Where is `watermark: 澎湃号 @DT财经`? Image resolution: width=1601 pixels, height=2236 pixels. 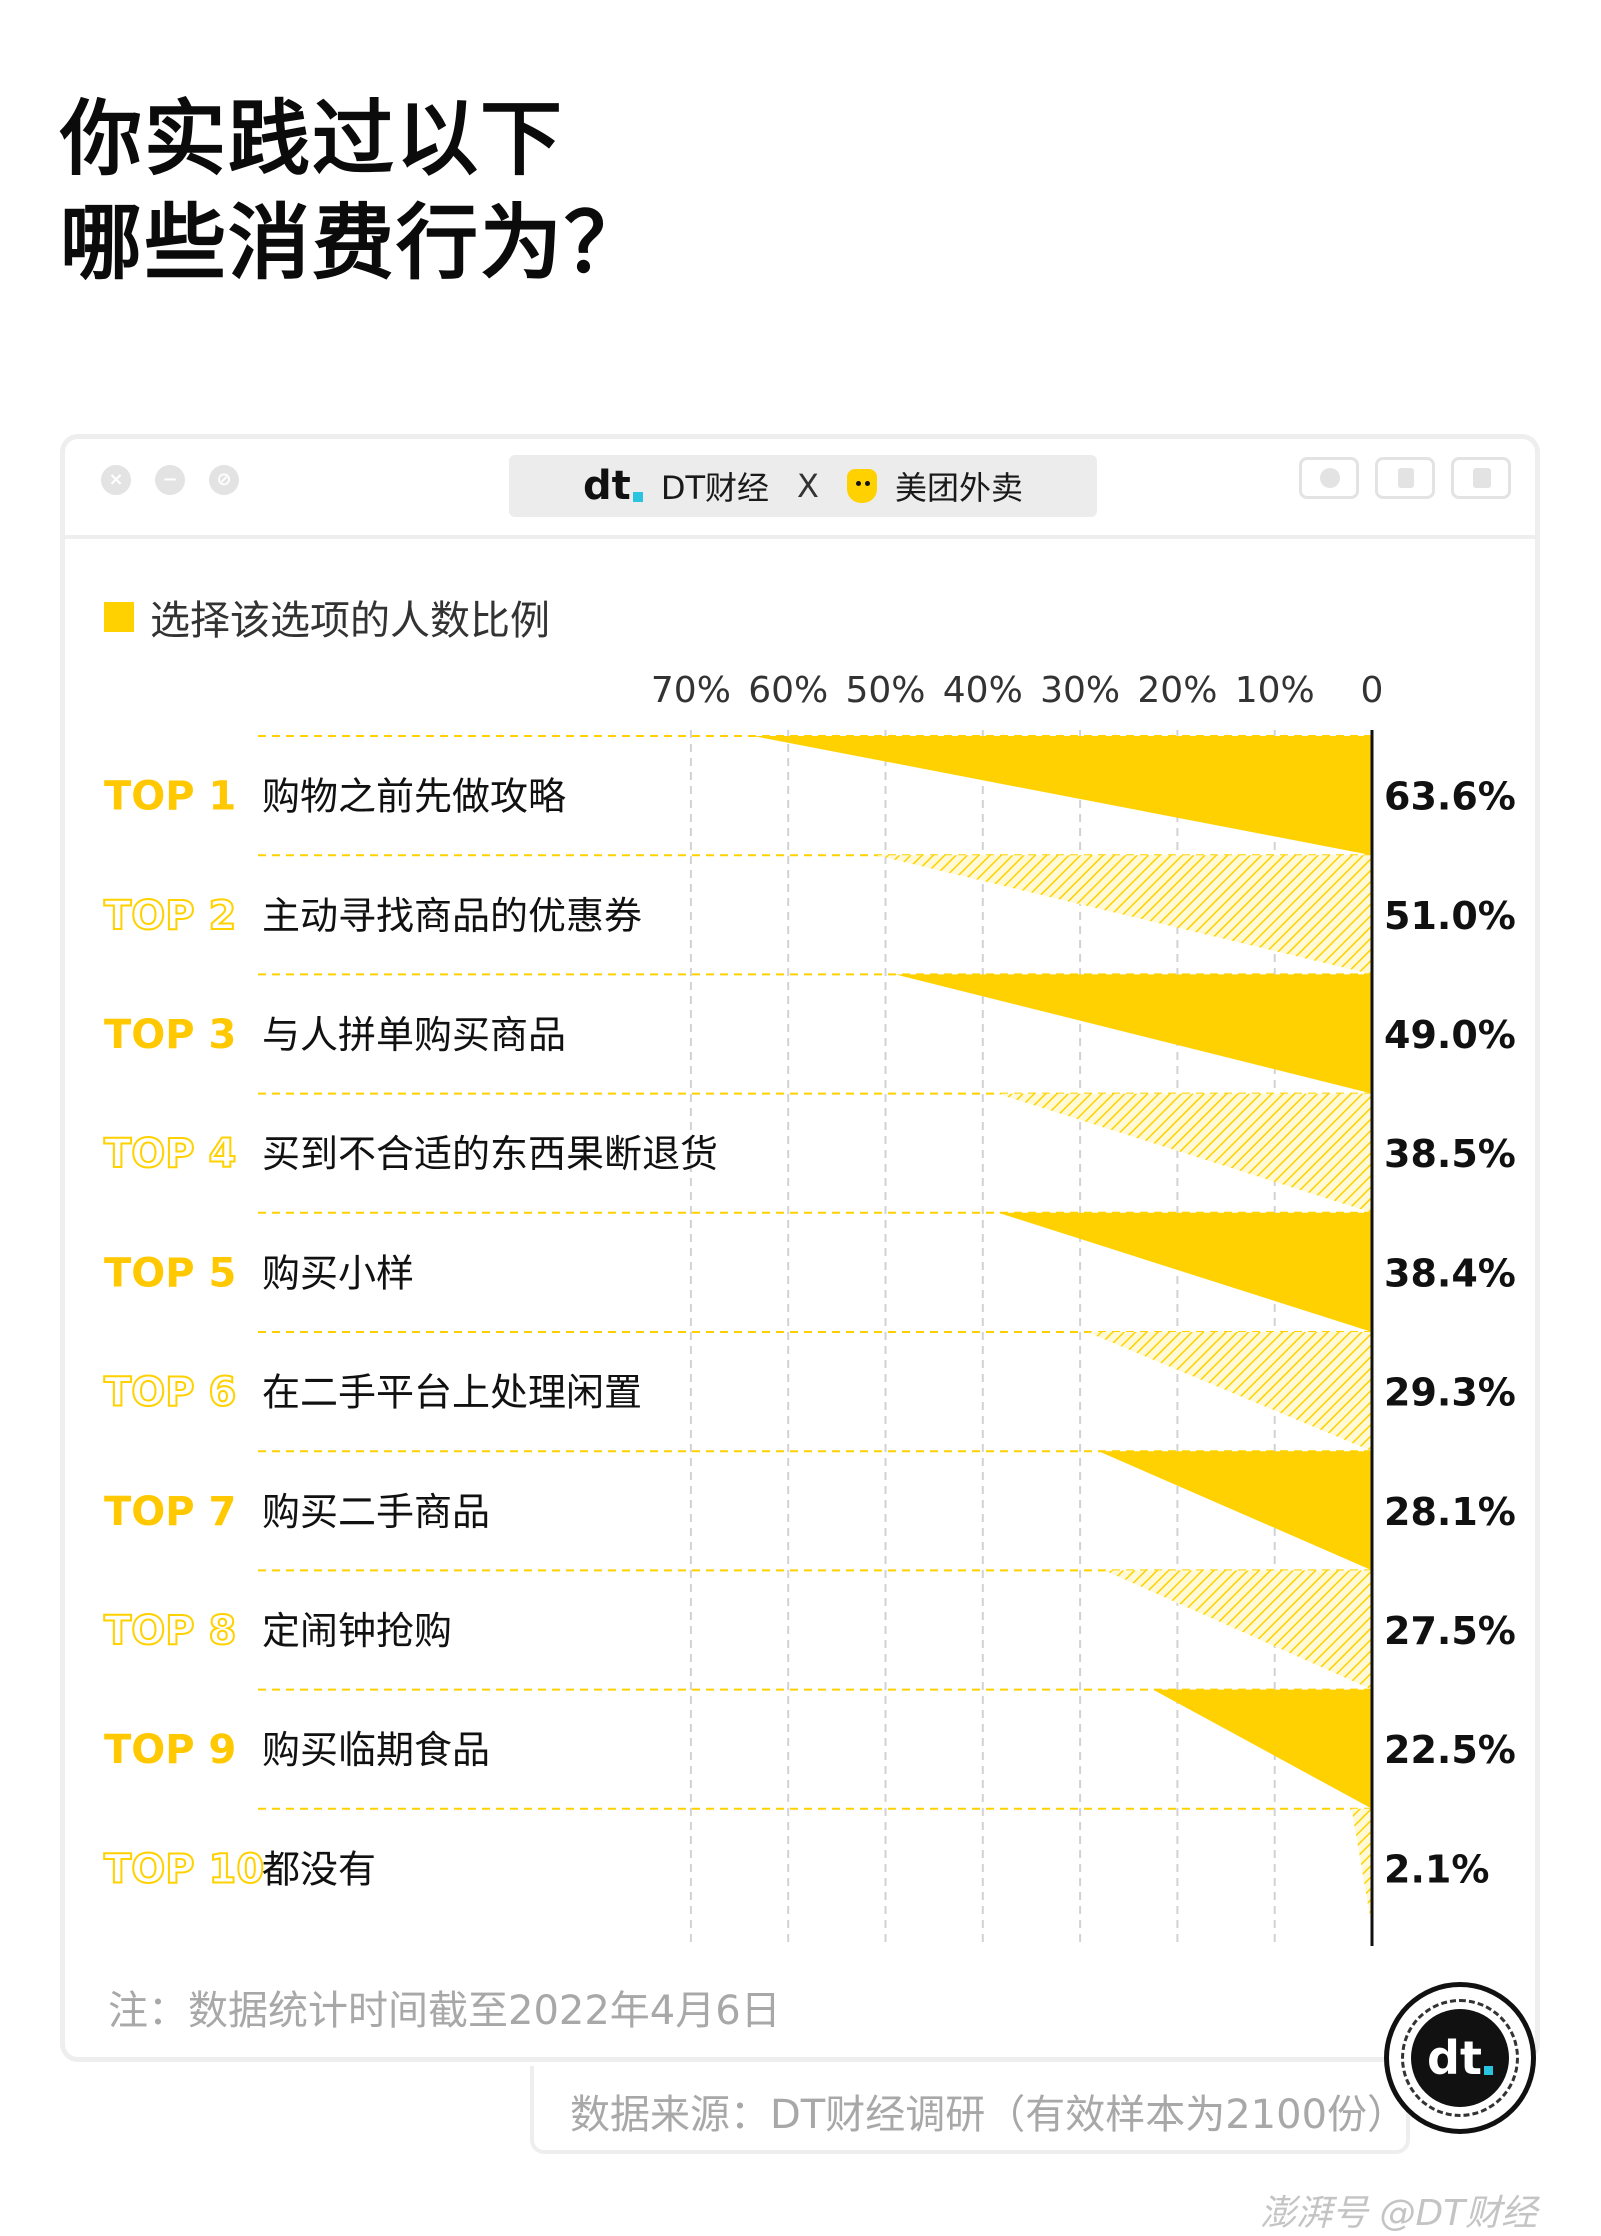
watermark: 澎湃号 @DT财经 is located at coordinates (1399, 2213).